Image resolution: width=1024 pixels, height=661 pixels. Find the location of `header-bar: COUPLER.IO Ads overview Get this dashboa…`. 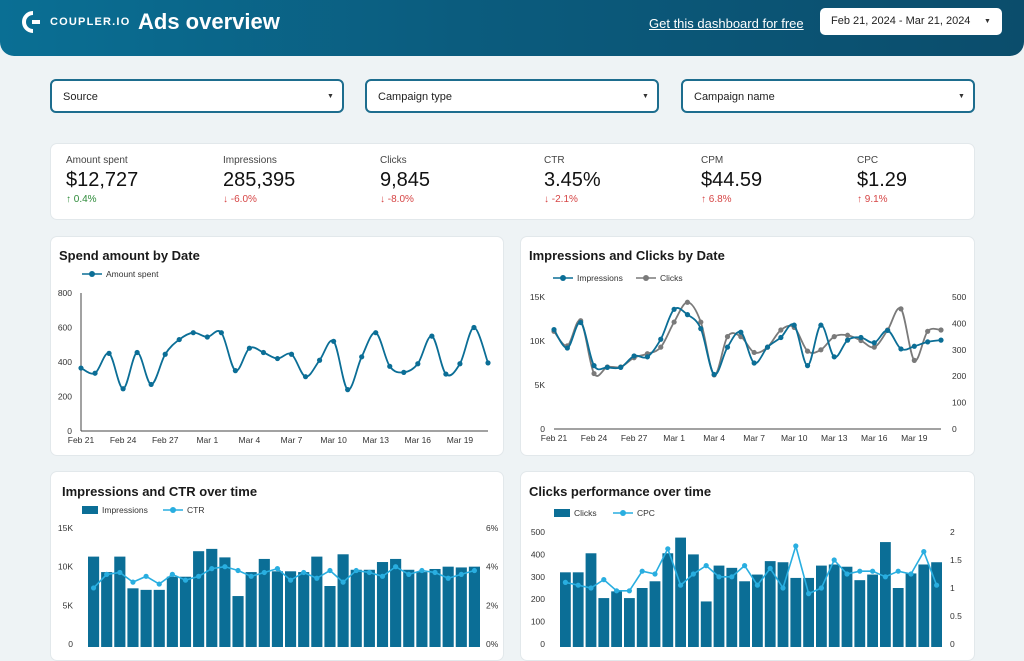

header-bar: COUPLER.IO Ads overview Get this dashboa… is located at coordinates (512, 28).